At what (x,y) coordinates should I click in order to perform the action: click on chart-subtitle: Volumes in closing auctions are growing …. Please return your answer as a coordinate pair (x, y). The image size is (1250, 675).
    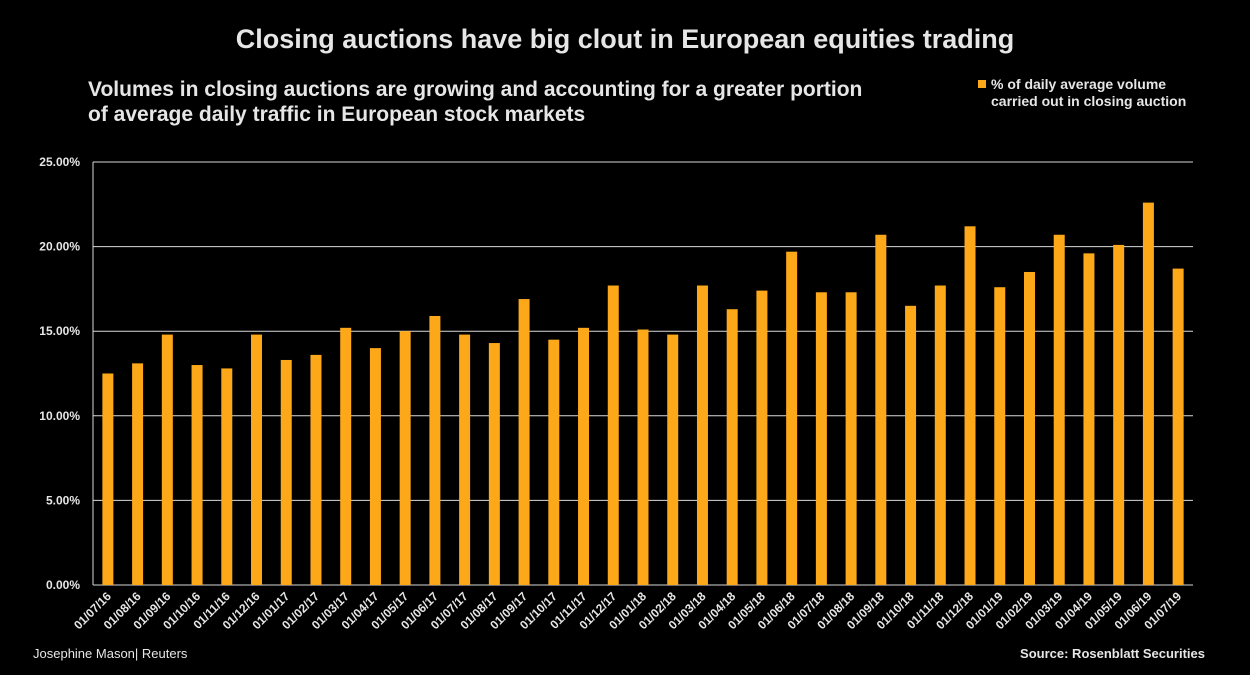
    Looking at the image, I should click on (475, 102).